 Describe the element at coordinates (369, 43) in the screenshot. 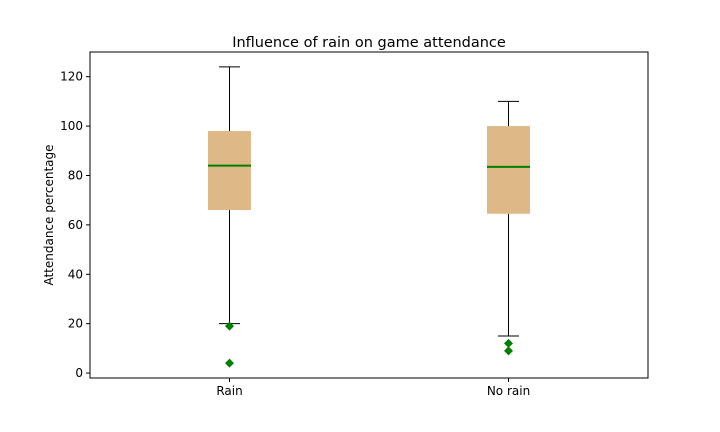

I see `chart-title: Influence of rain on game attendance` at that location.